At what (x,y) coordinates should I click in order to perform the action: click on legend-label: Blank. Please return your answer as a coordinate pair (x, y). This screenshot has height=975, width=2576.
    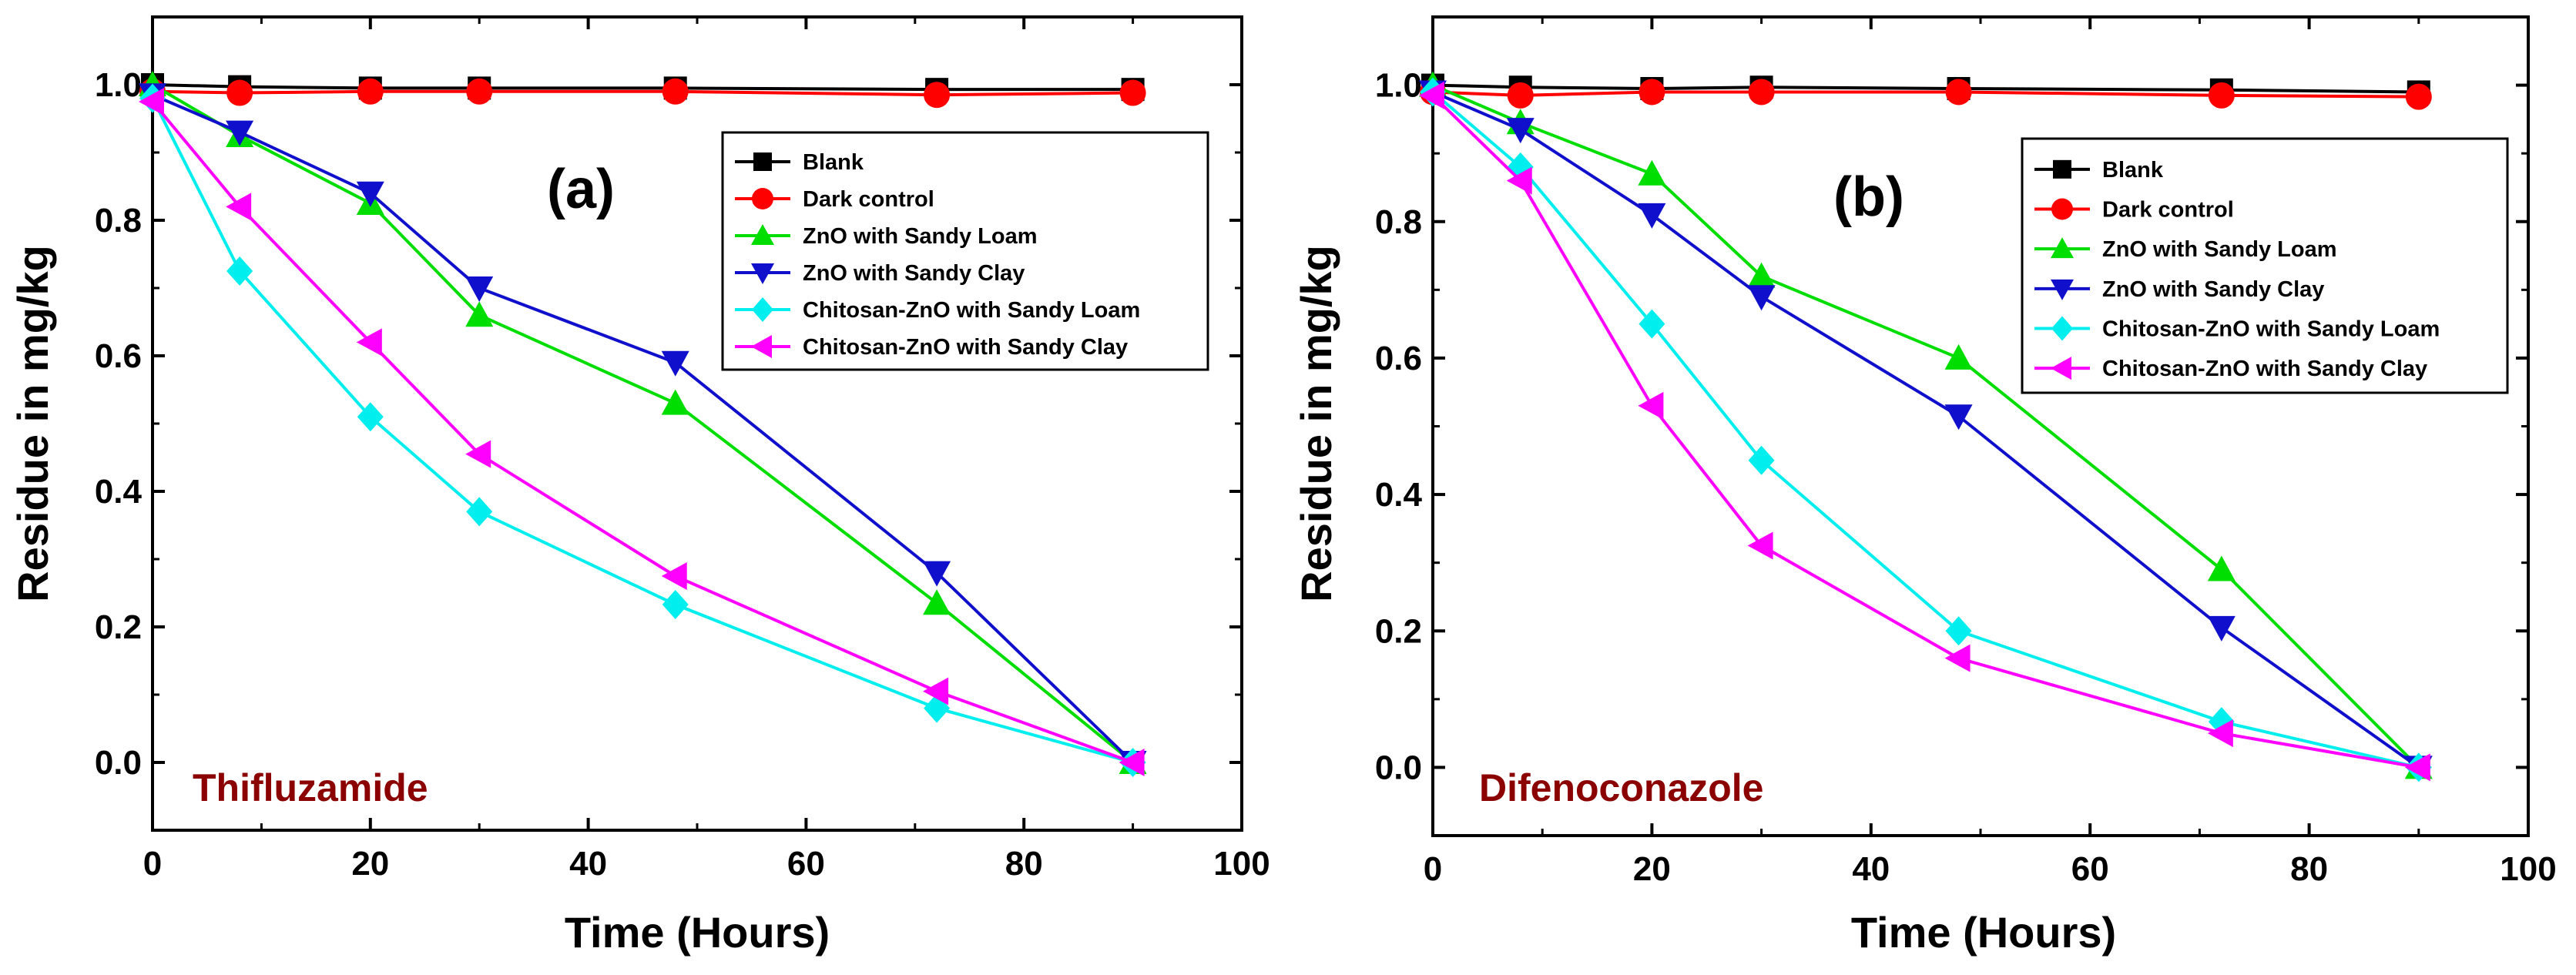
    Looking at the image, I should click on (833, 163).